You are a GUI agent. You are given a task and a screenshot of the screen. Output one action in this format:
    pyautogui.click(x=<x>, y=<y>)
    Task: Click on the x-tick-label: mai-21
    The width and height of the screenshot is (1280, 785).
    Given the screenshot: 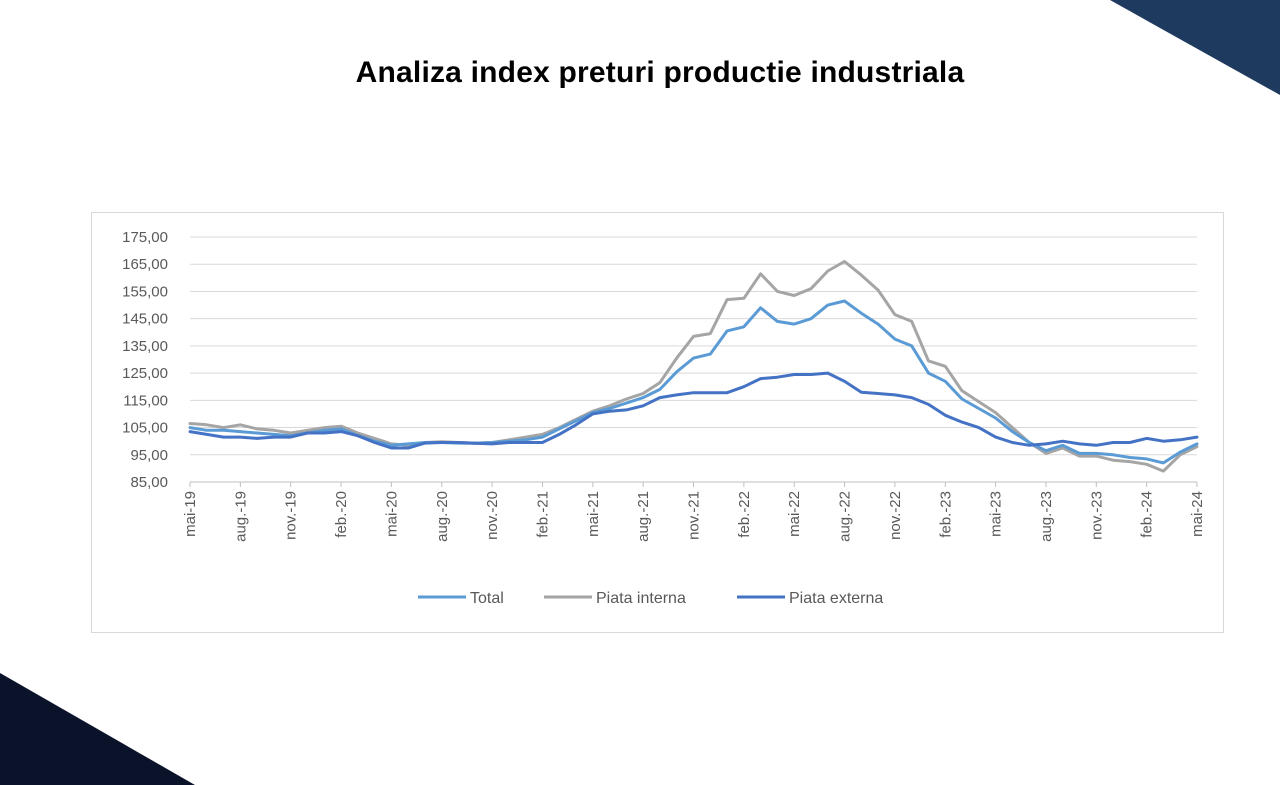 What is the action you would take?
    pyautogui.click(x=593, y=514)
    